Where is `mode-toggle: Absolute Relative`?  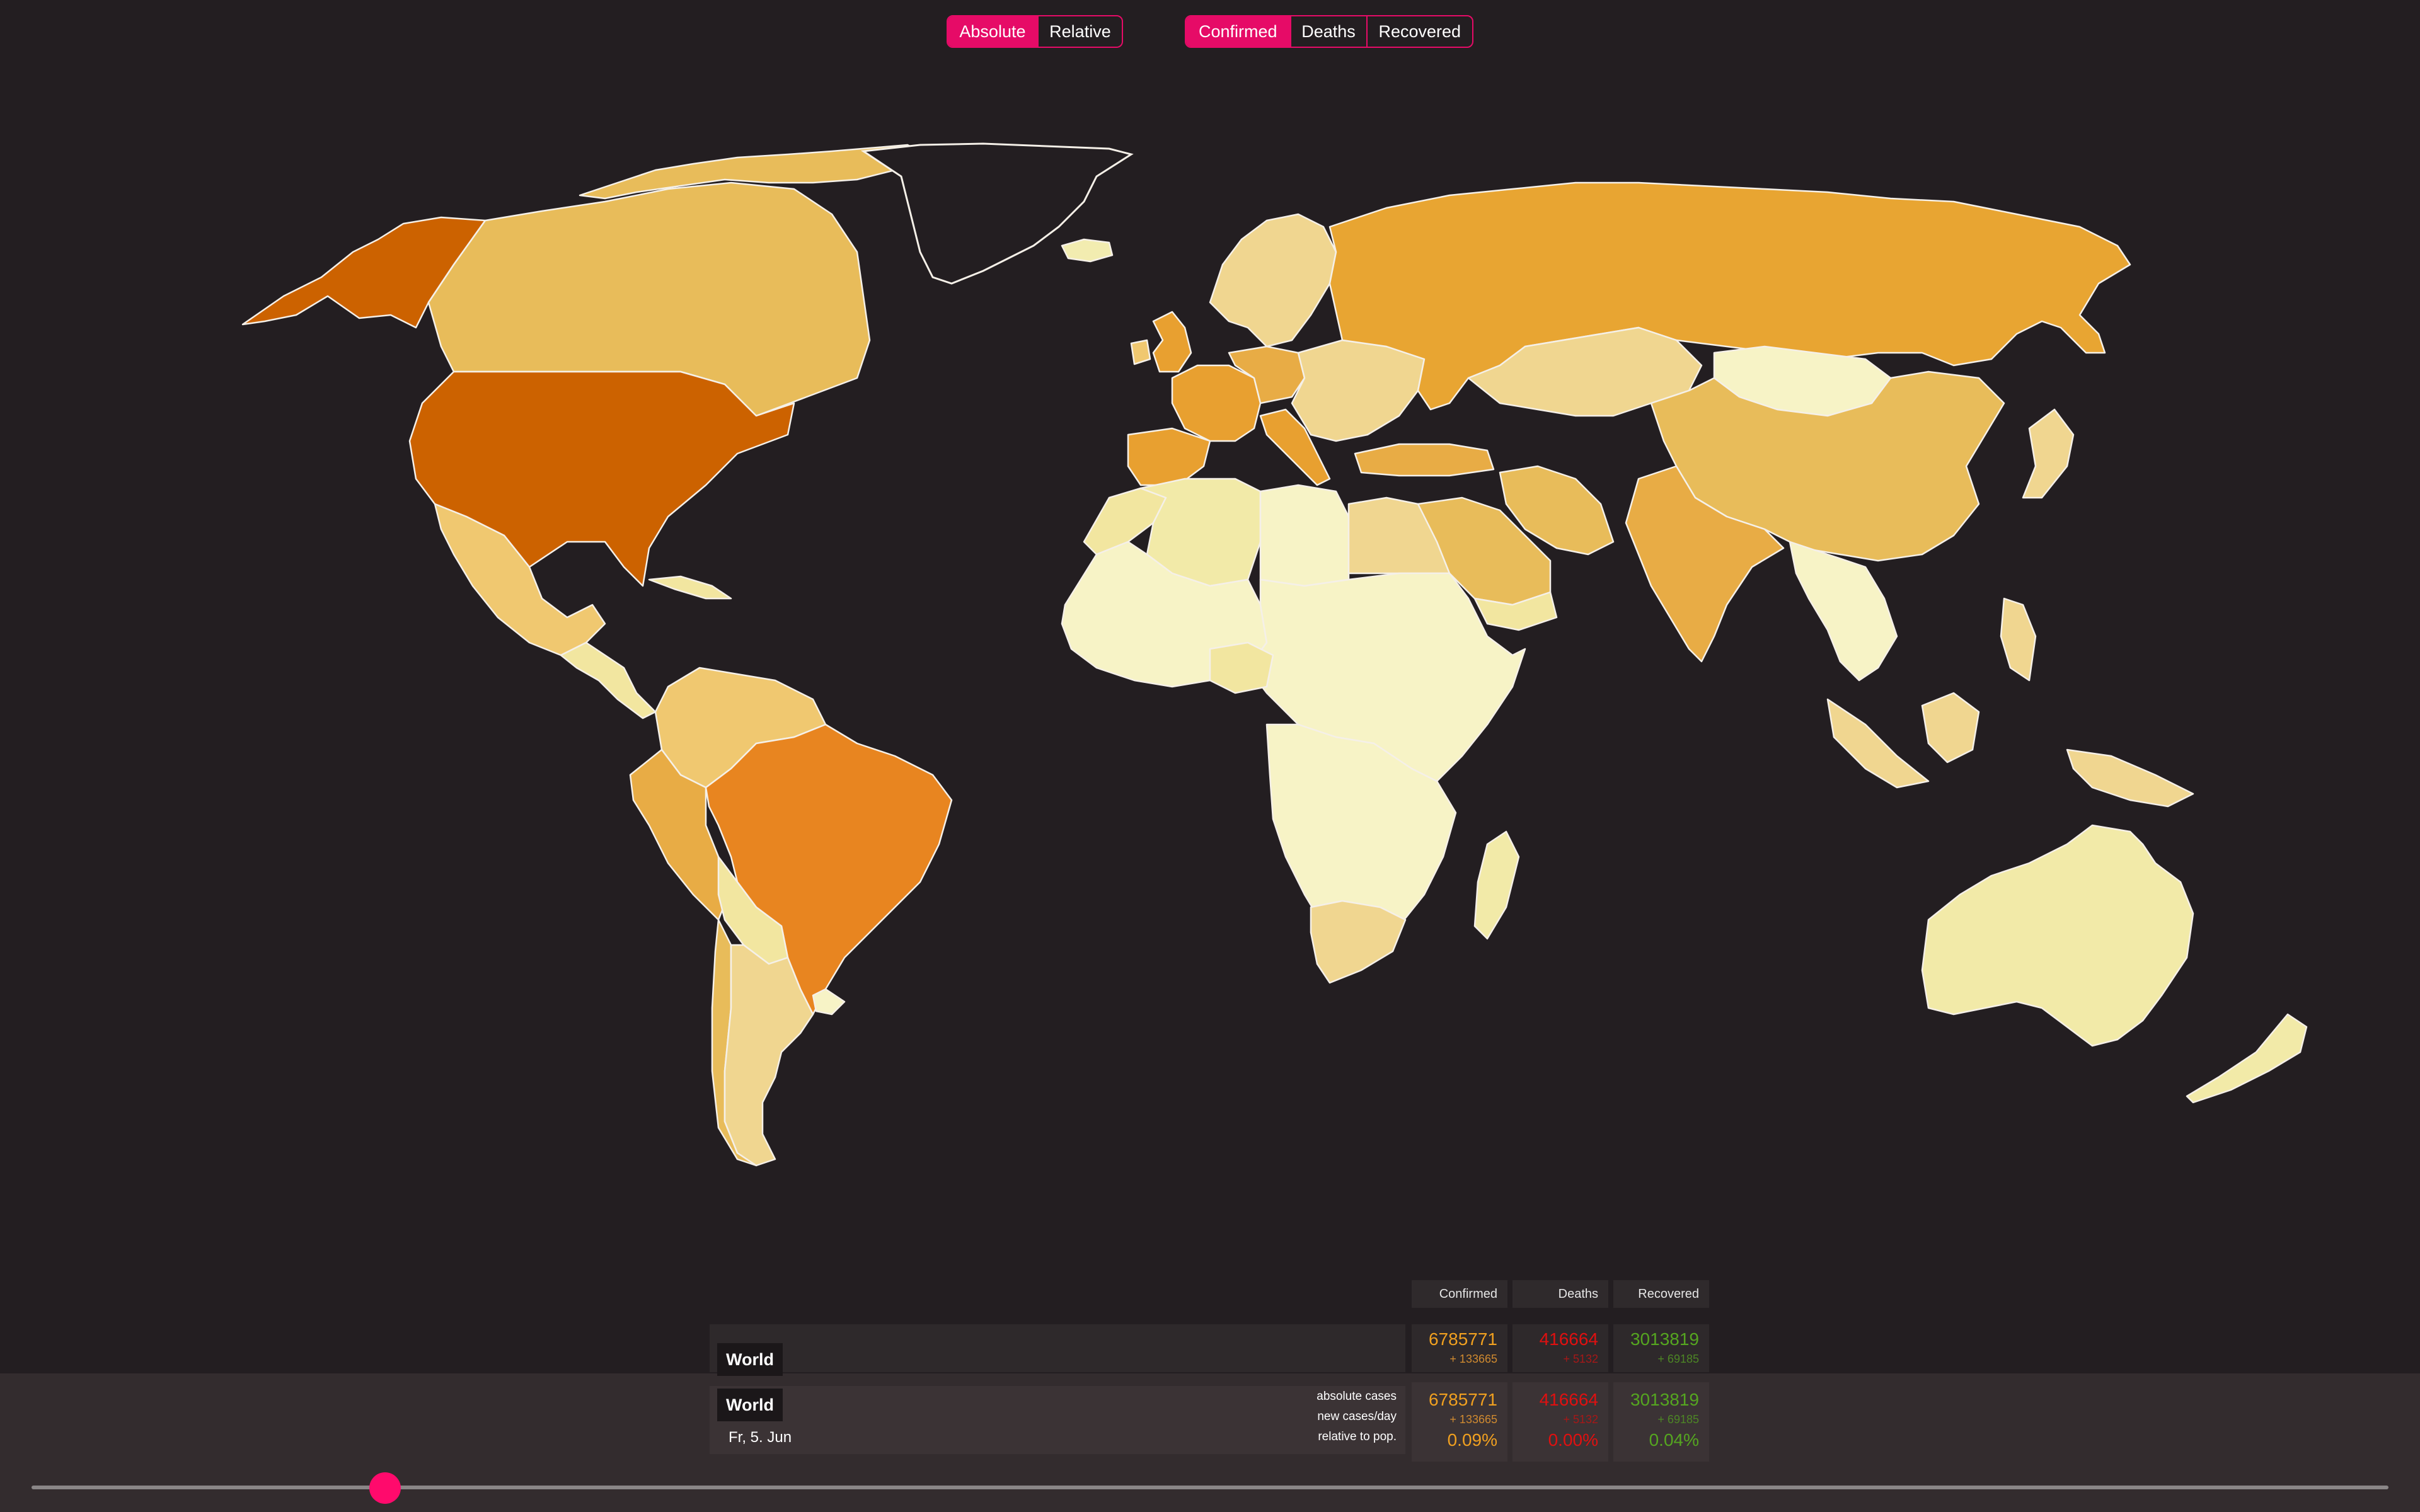
mode-toggle: Absolute Relative is located at coordinates (1035, 31).